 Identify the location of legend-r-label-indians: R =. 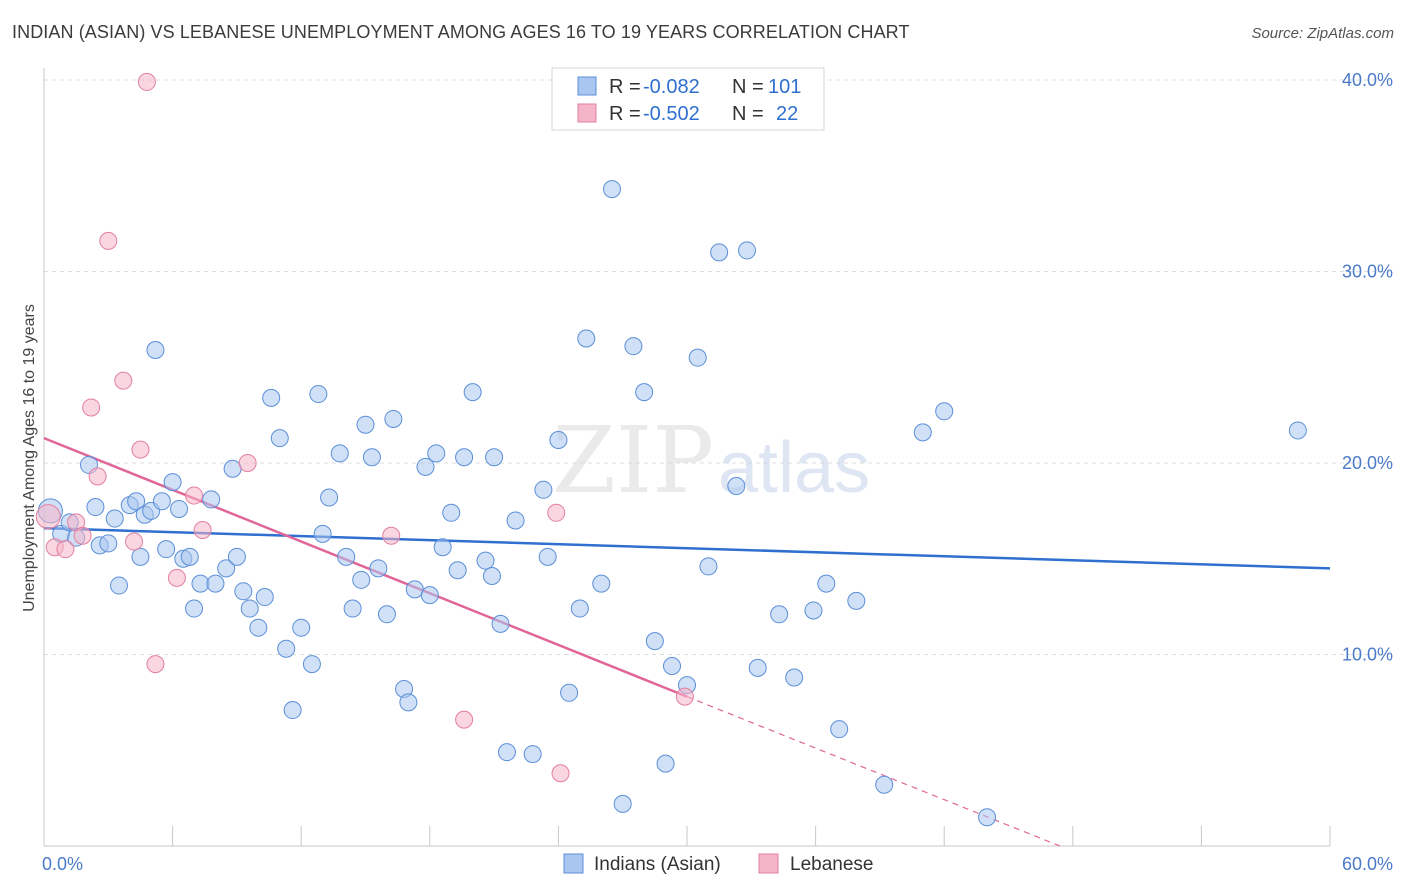
(625, 87).